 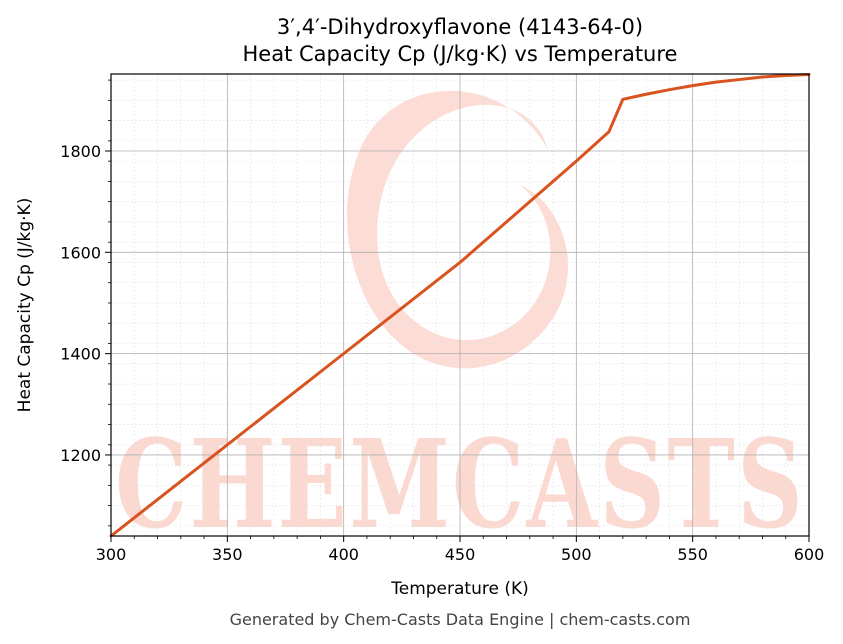 What do you see at coordinates (460, 27) in the screenshot?
I see `chart-title: 3′,4′-Dihydroxyflavone (4143-64-0)` at bounding box center [460, 27].